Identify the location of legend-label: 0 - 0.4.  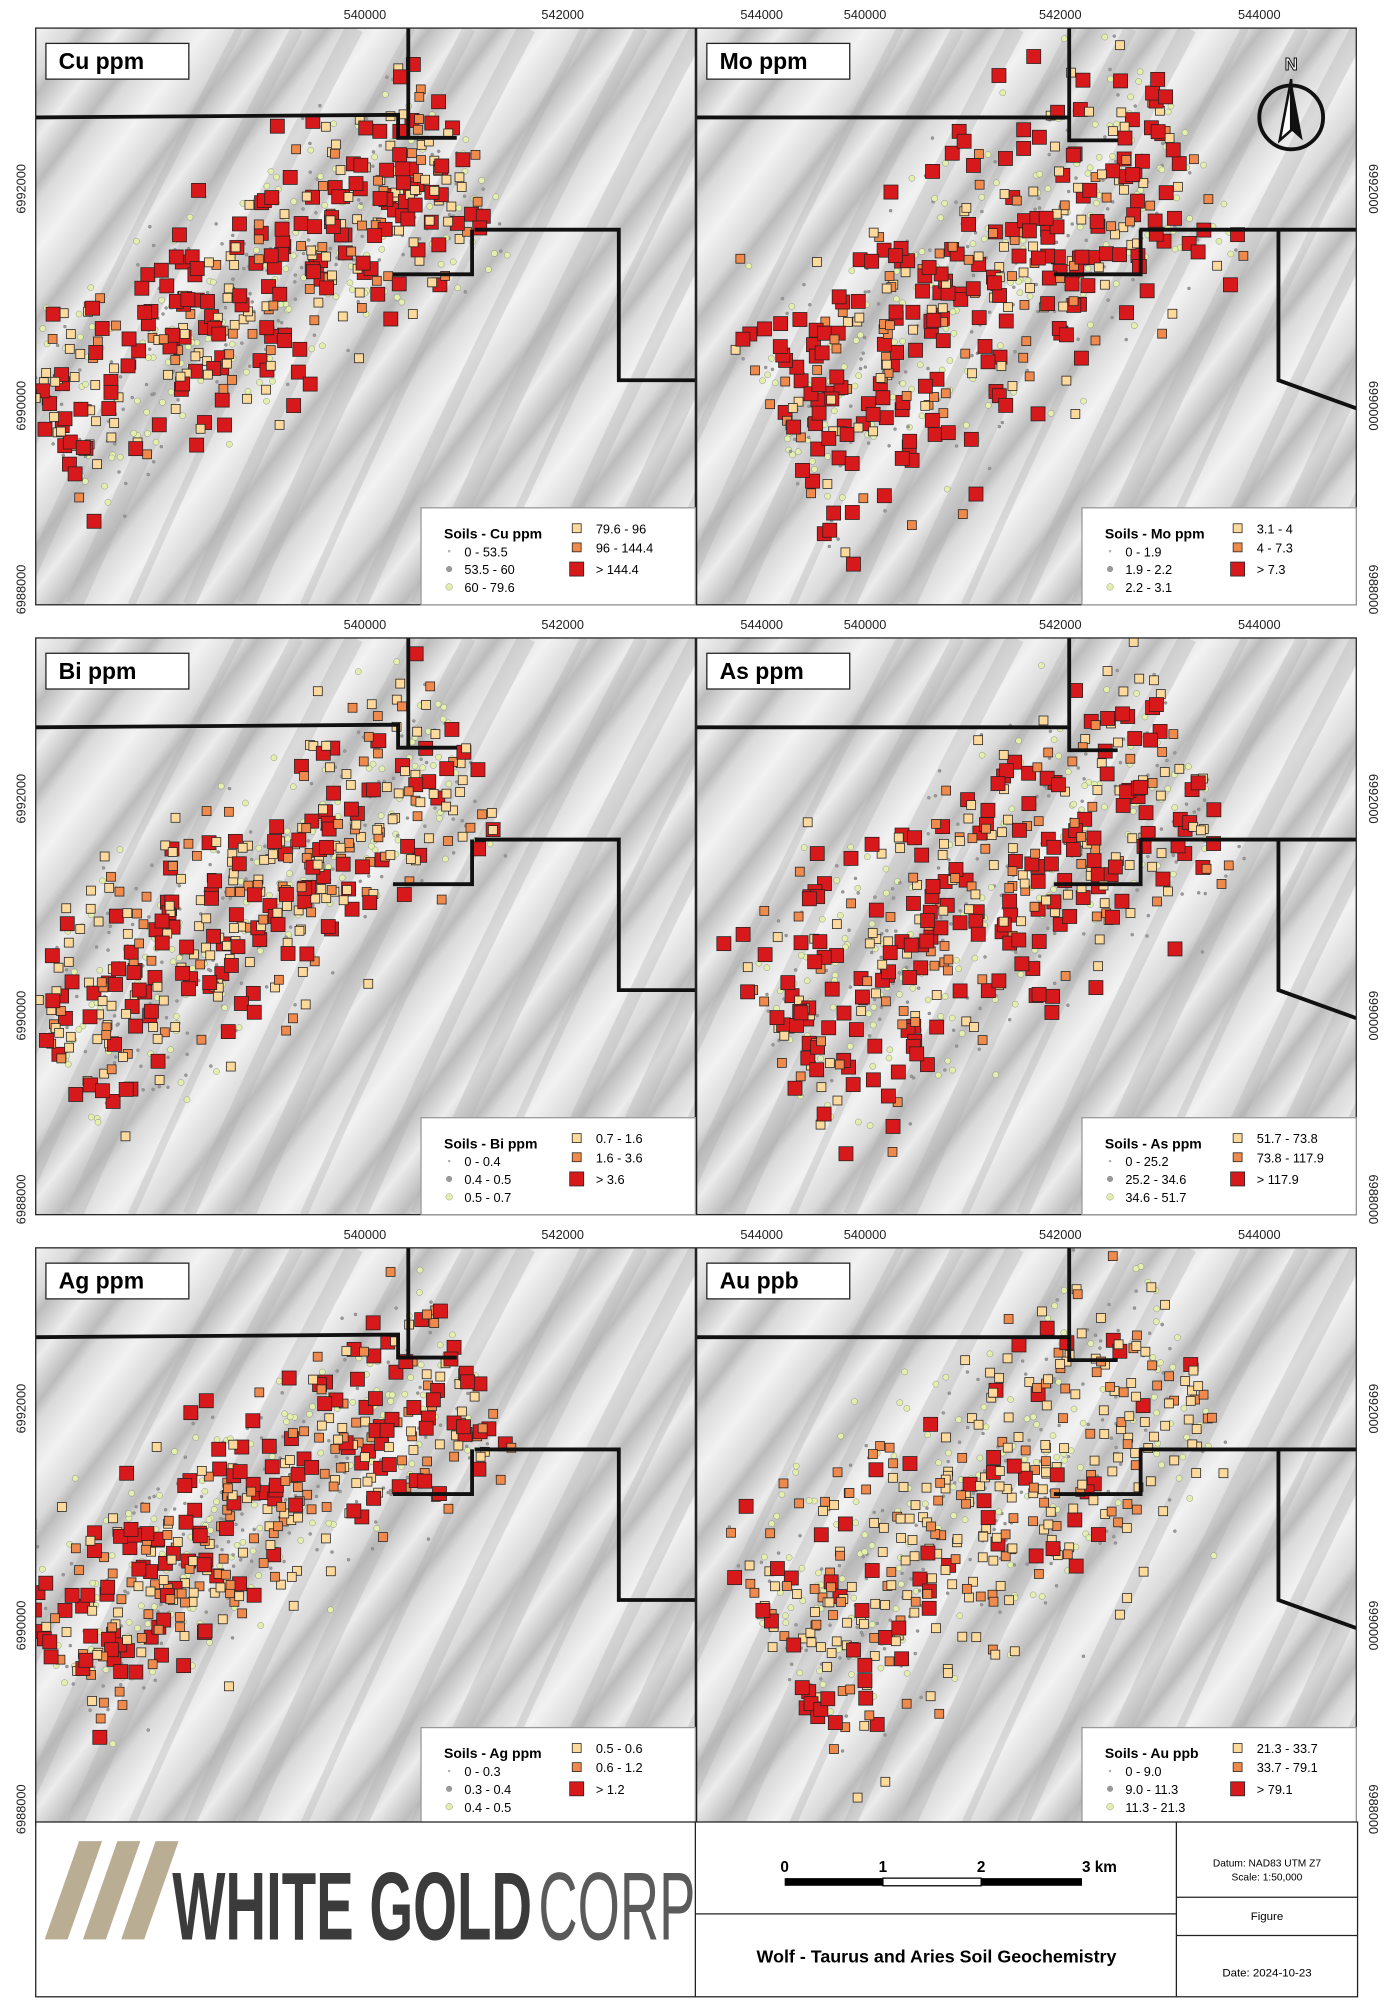
(482, 1161).